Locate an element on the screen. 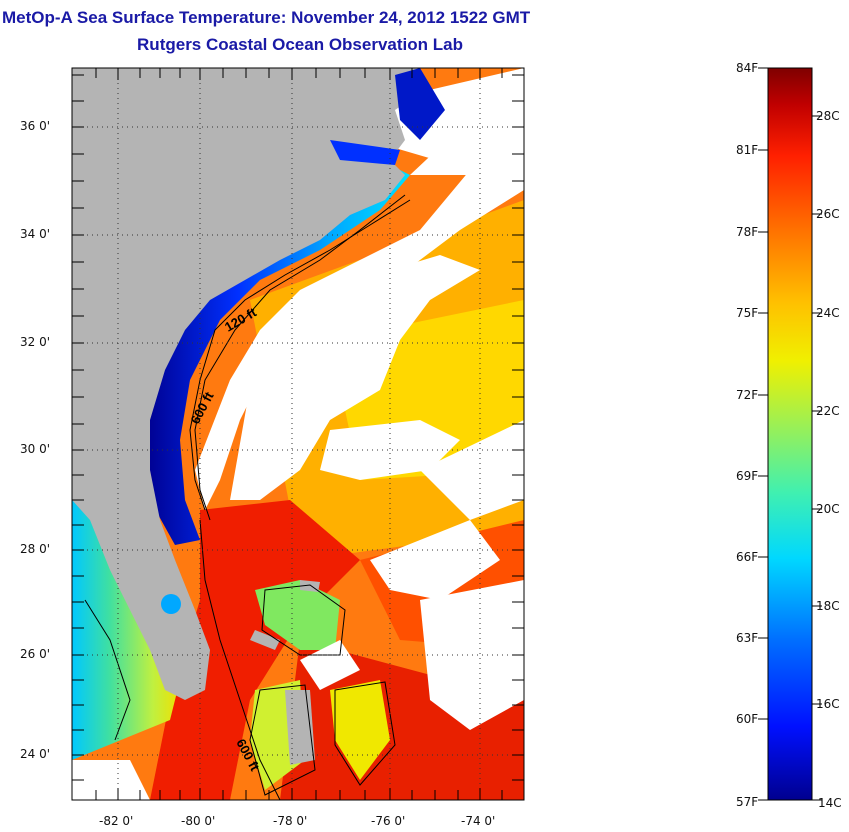  colorbar-label-f: 75F is located at coordinates (747, 313).